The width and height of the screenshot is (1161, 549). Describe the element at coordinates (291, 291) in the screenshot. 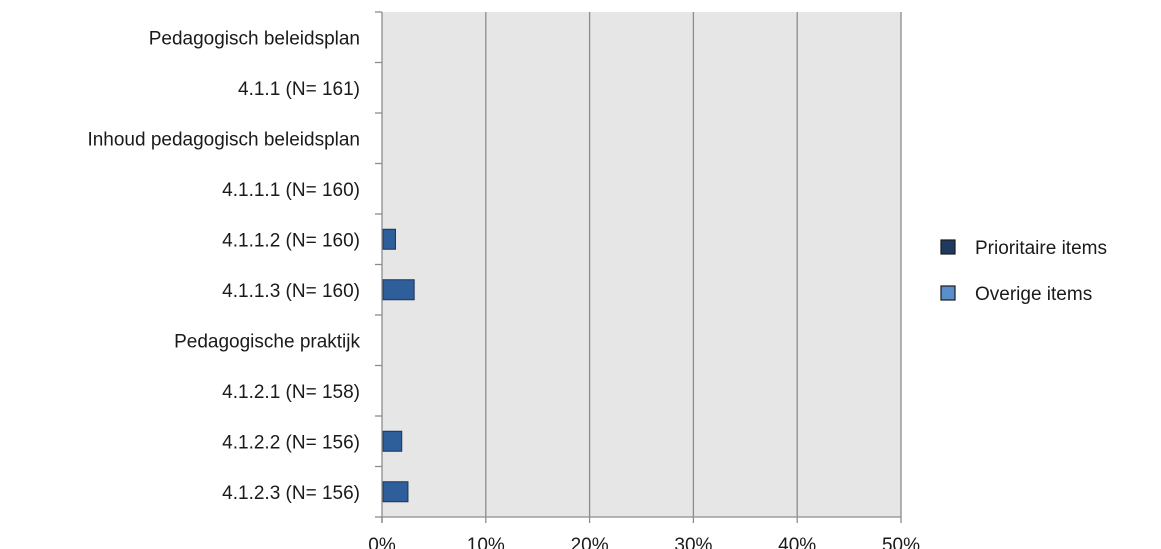

I see `category-label: 4.1.1.3 (N= 160)` at that location.